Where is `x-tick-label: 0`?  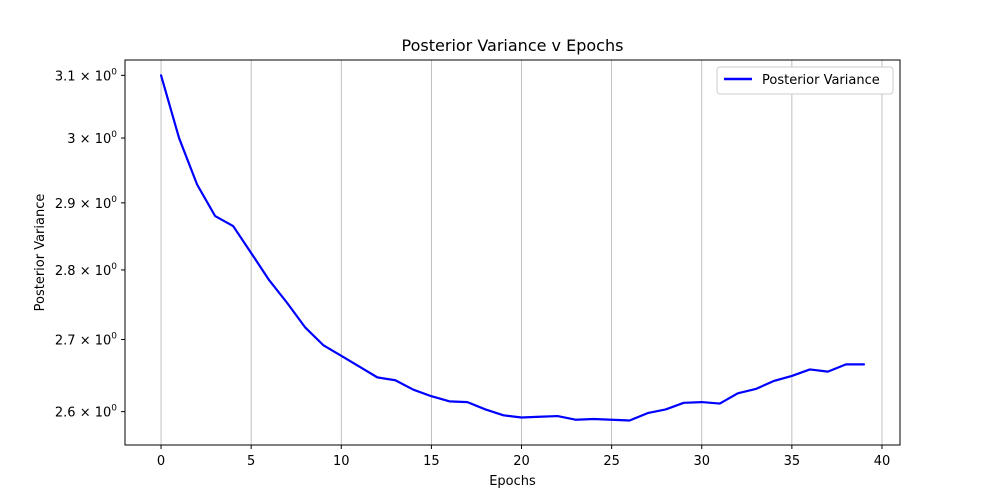
x-tick-label: 0 is located at coordinates (161, 461).